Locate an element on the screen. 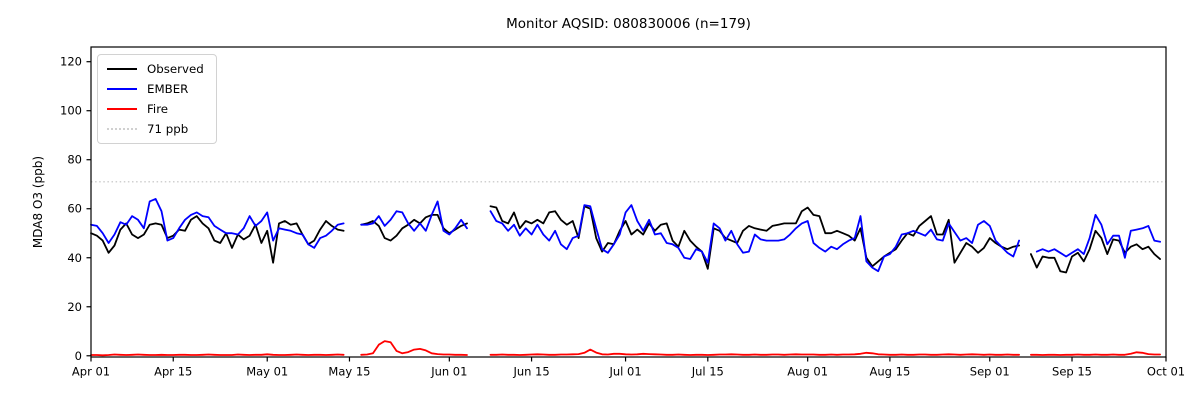 The width and height of the screenshot is (1200, 400). legend-label: Fire is located at coordinates (158, 109).